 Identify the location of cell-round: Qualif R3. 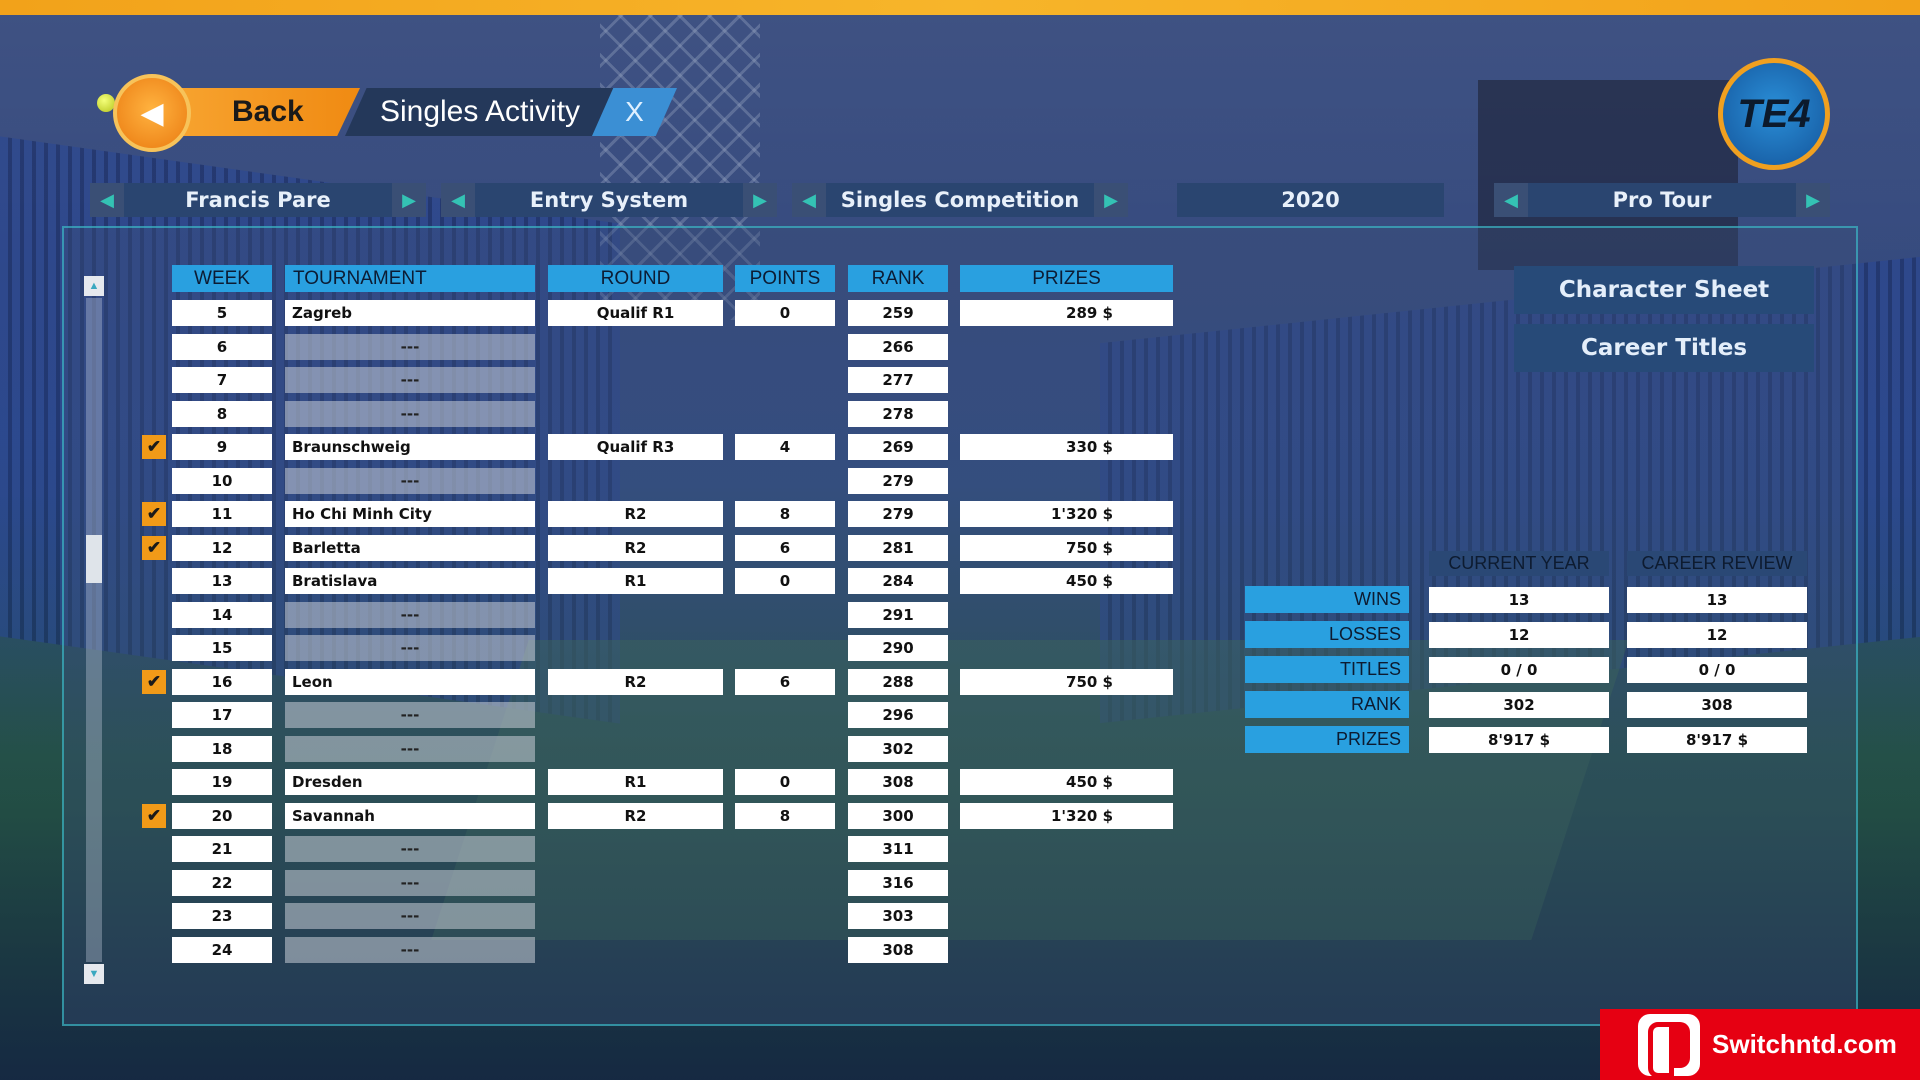
(635, 447).